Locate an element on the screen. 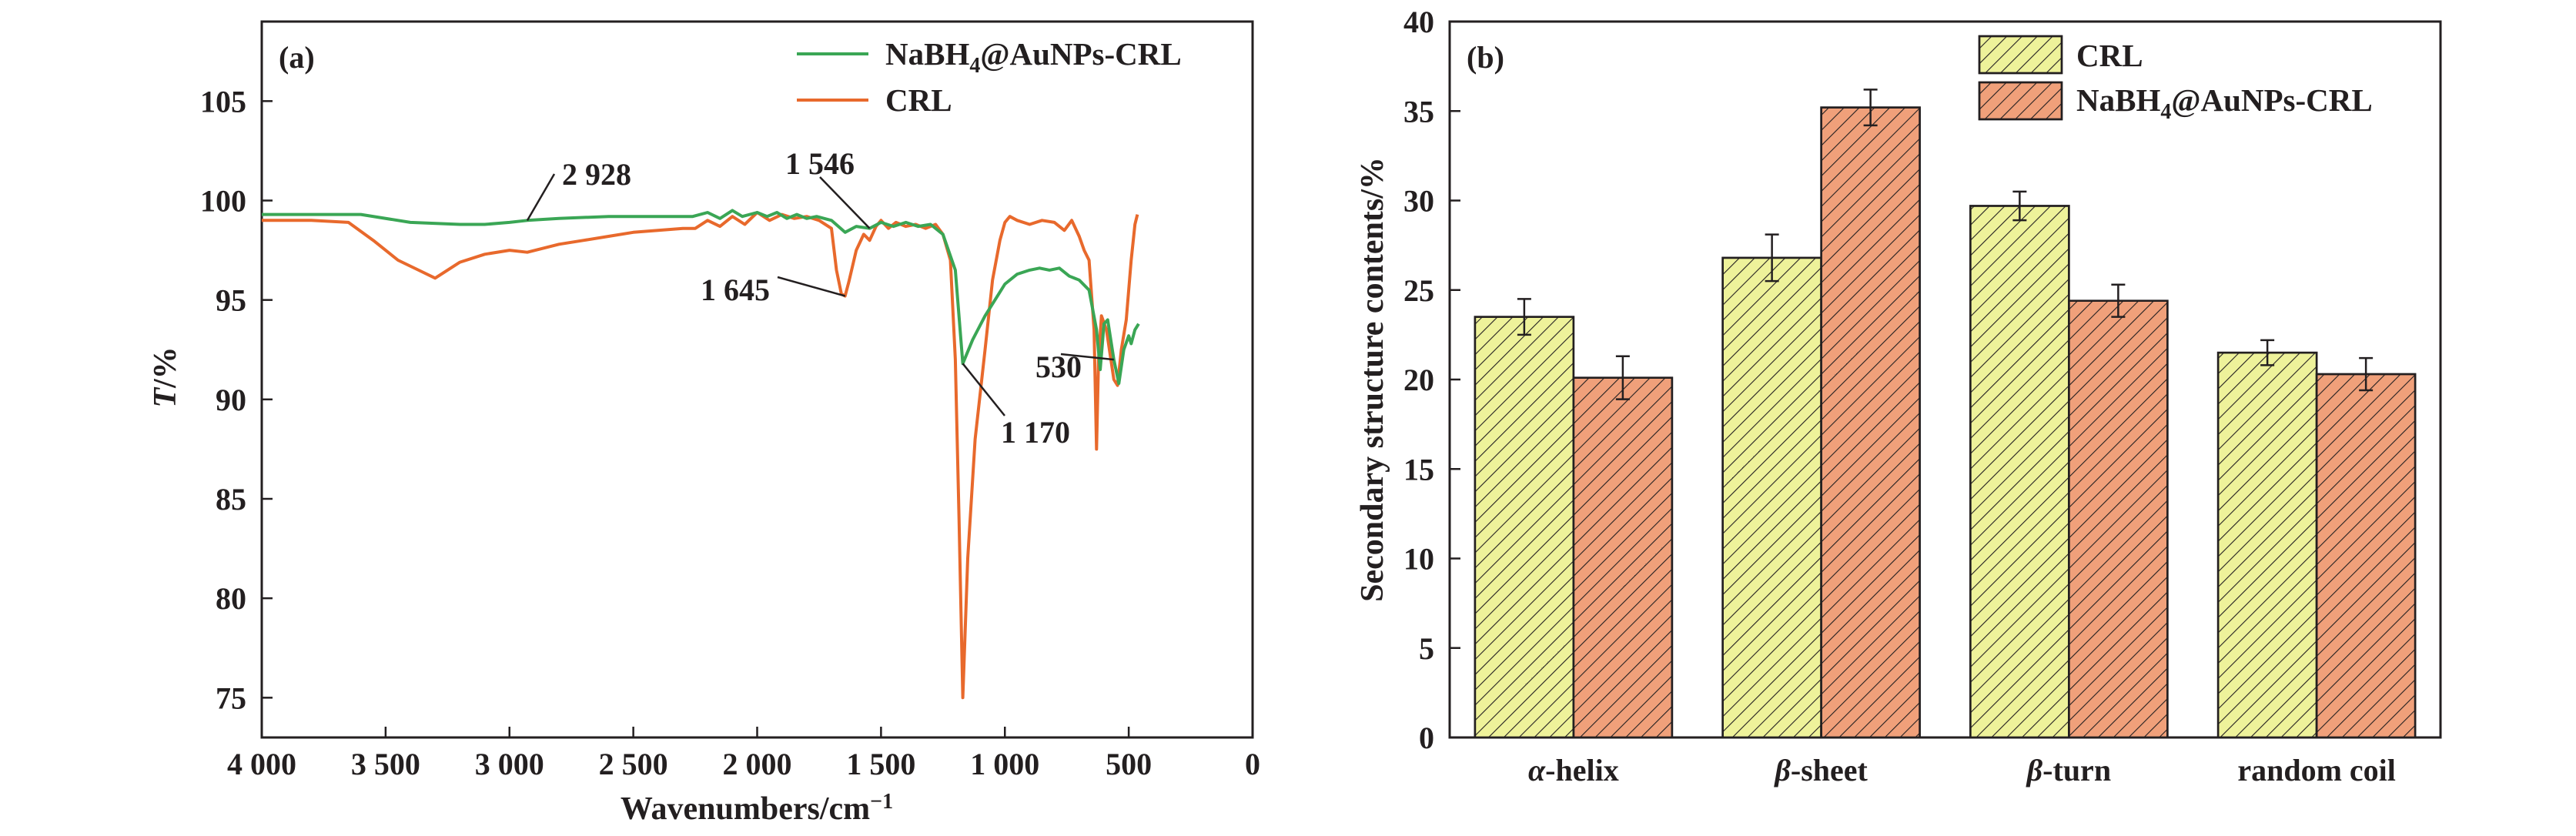 The height and width of the screenshot is (836, 2576). category-label: β-sheet is located at coordinates (1820, 771).